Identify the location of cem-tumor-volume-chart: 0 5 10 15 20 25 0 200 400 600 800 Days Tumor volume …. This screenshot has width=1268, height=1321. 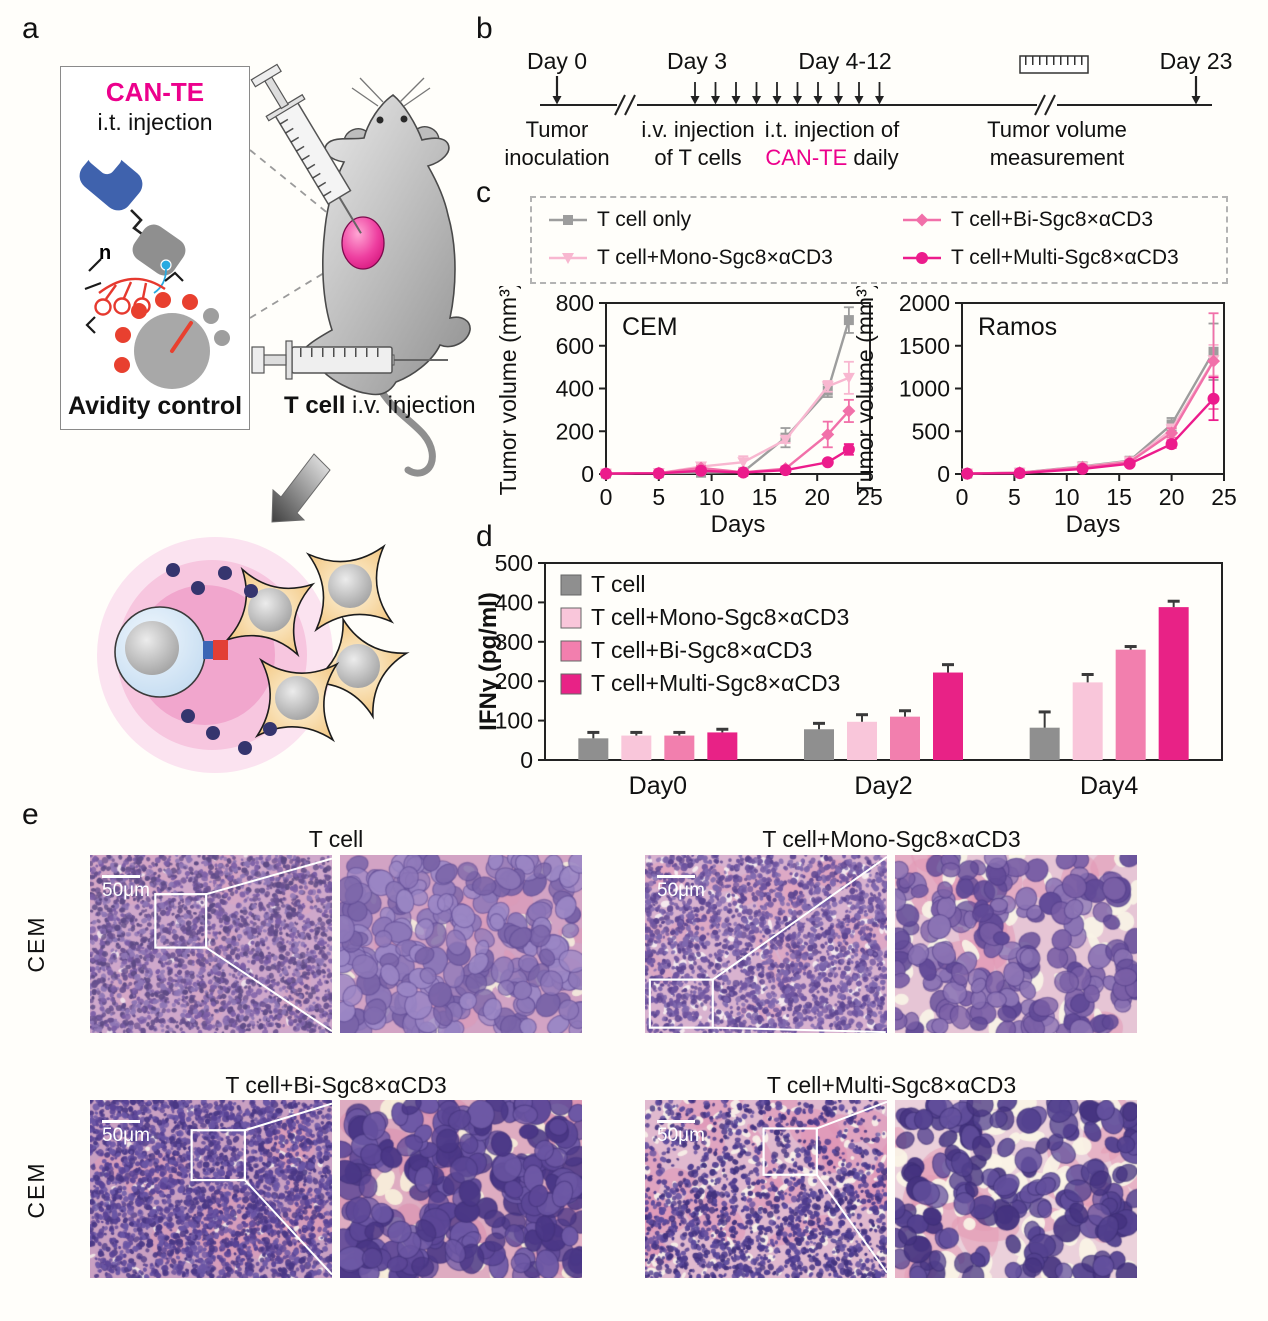
(689, 412).